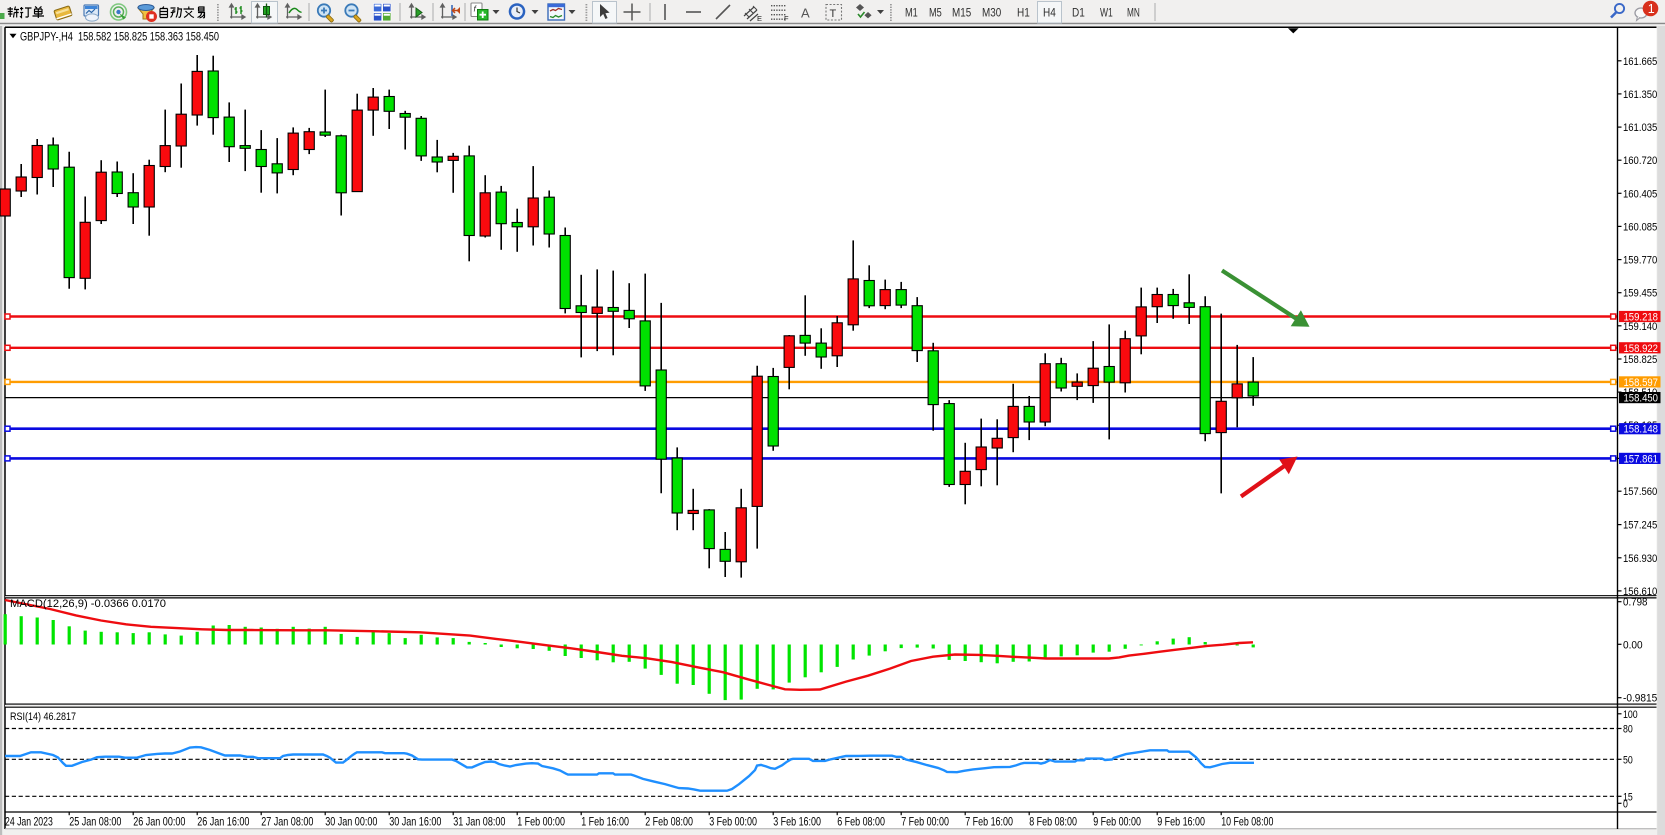 This screenshot has height=835, width=1665. What do you see at coordinates (605, 822) in the screenshot?
I see `svg-text: 1 Feb 16:00` at bounding box center [605, 822].